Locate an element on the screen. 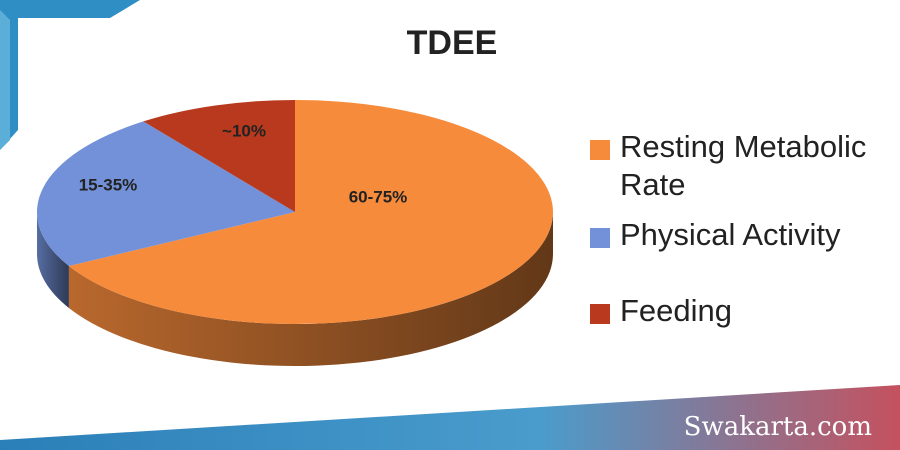 The height and width of the screenshot is (450, 900). data-label: 15-35% is located at coordinates (108, 184).